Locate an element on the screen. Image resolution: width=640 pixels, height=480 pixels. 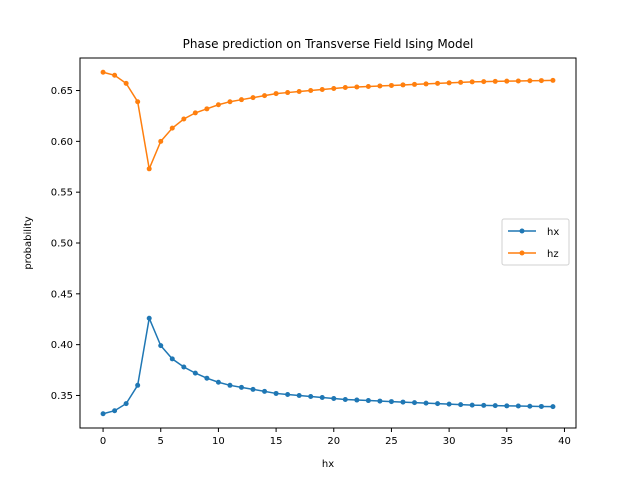
x-tick-label: 40 is located at coordinates (564, 441).